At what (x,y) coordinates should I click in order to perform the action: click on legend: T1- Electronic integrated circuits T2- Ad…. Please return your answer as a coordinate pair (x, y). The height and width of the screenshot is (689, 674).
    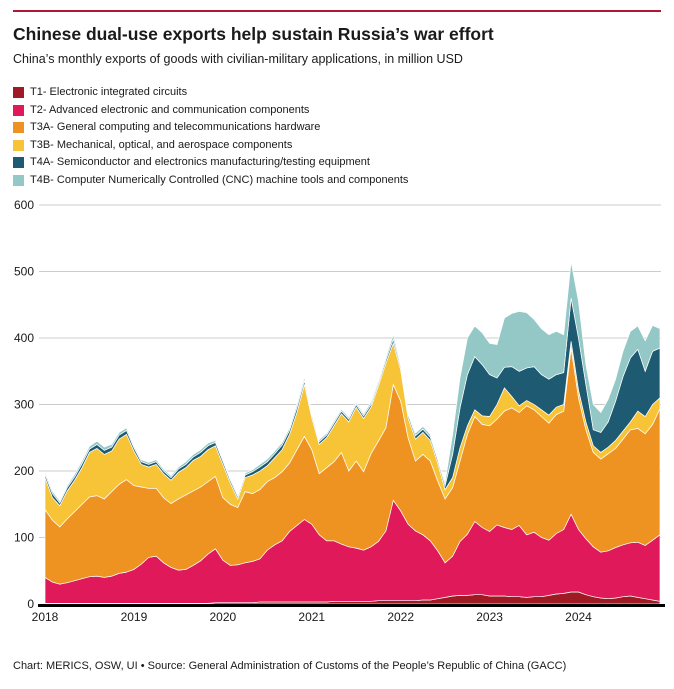
    Looking at the image, I should click on (210, 136).